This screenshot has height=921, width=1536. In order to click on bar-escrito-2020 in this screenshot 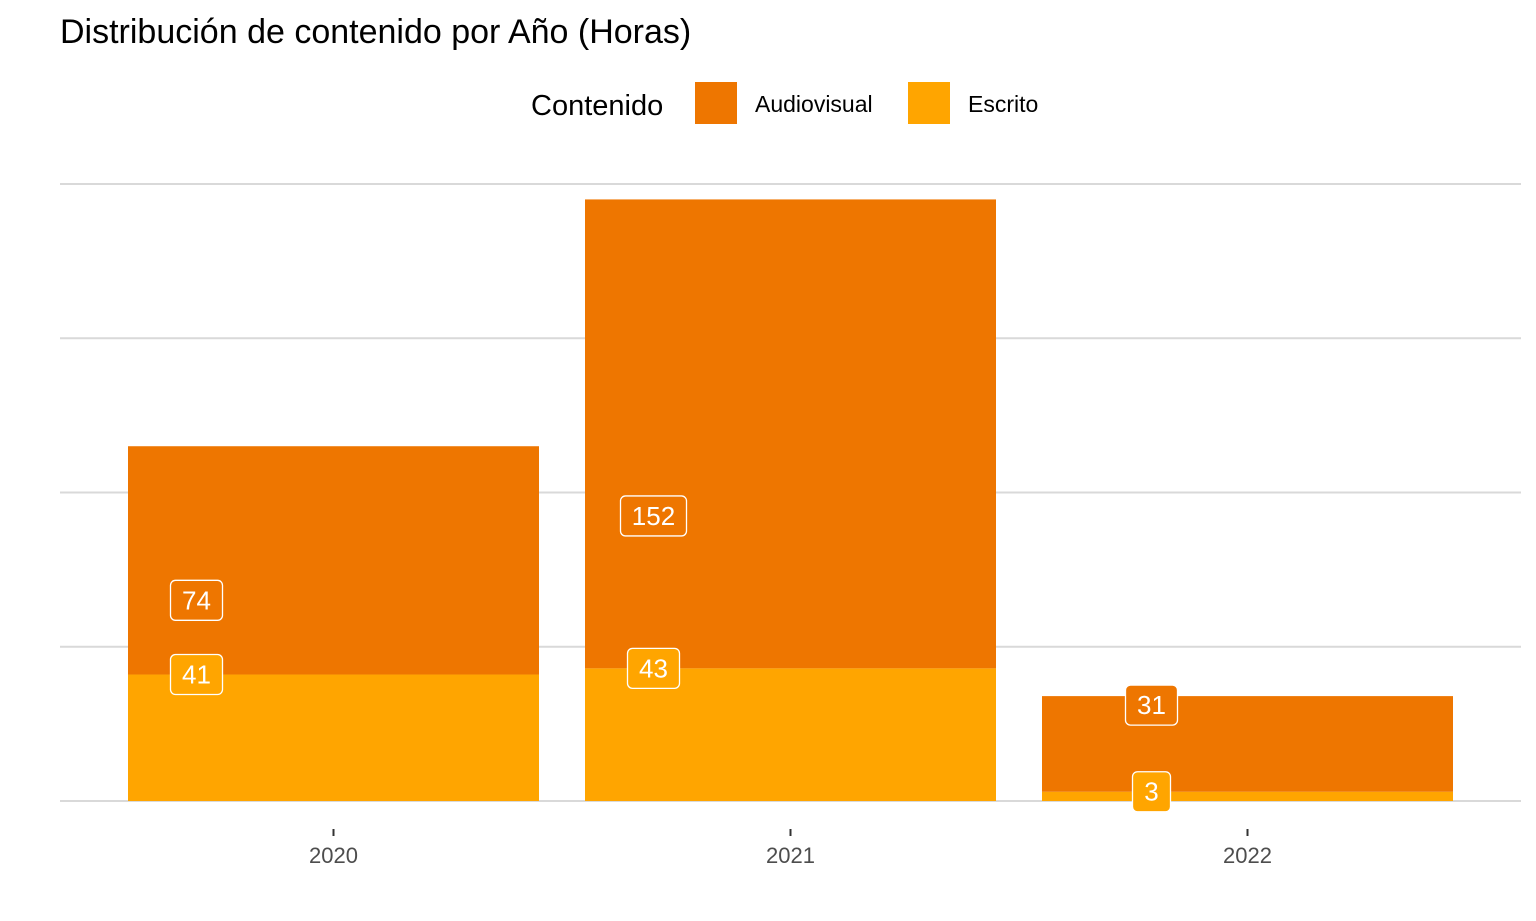, I will do `click(333, 737)`.